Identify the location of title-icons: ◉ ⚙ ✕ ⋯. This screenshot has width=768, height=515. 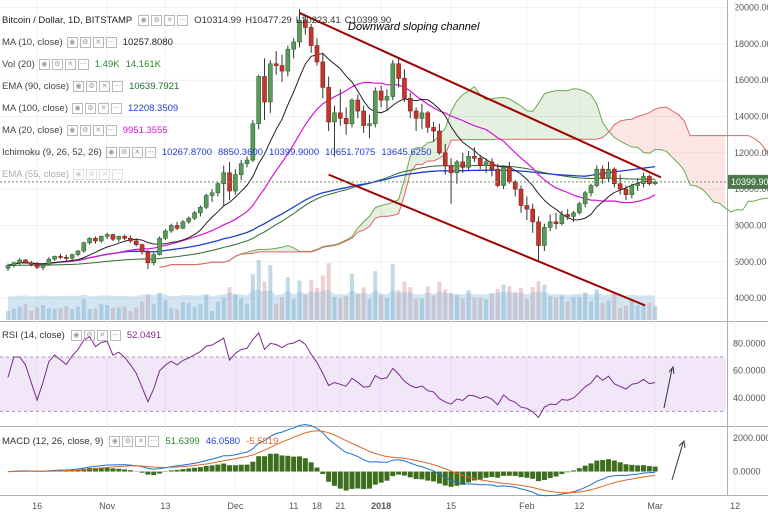
(163, 20).